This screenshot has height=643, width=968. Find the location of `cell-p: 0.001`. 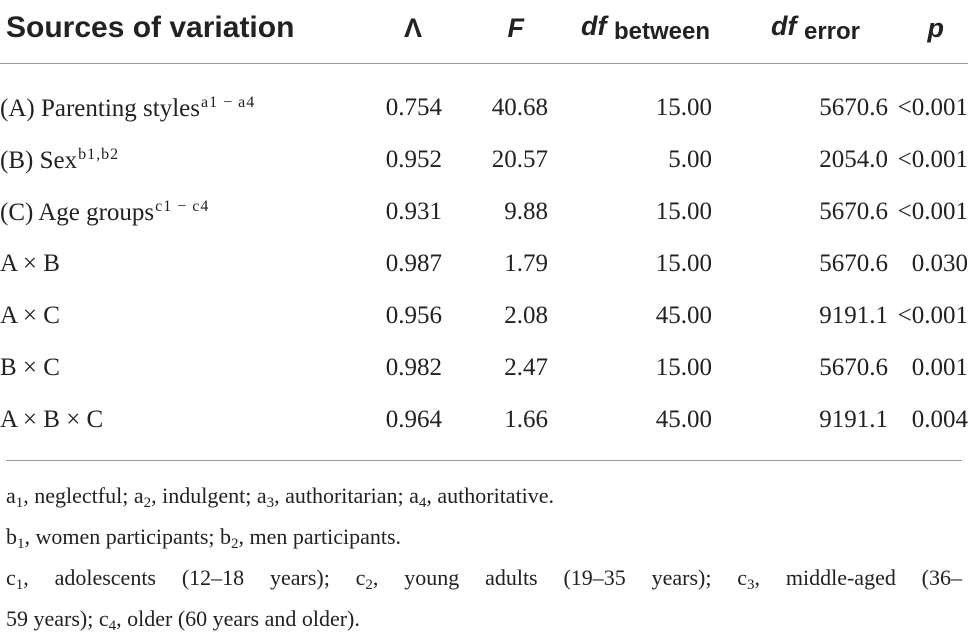

cell-p: 0.001 is located at coordinates (939, 367).